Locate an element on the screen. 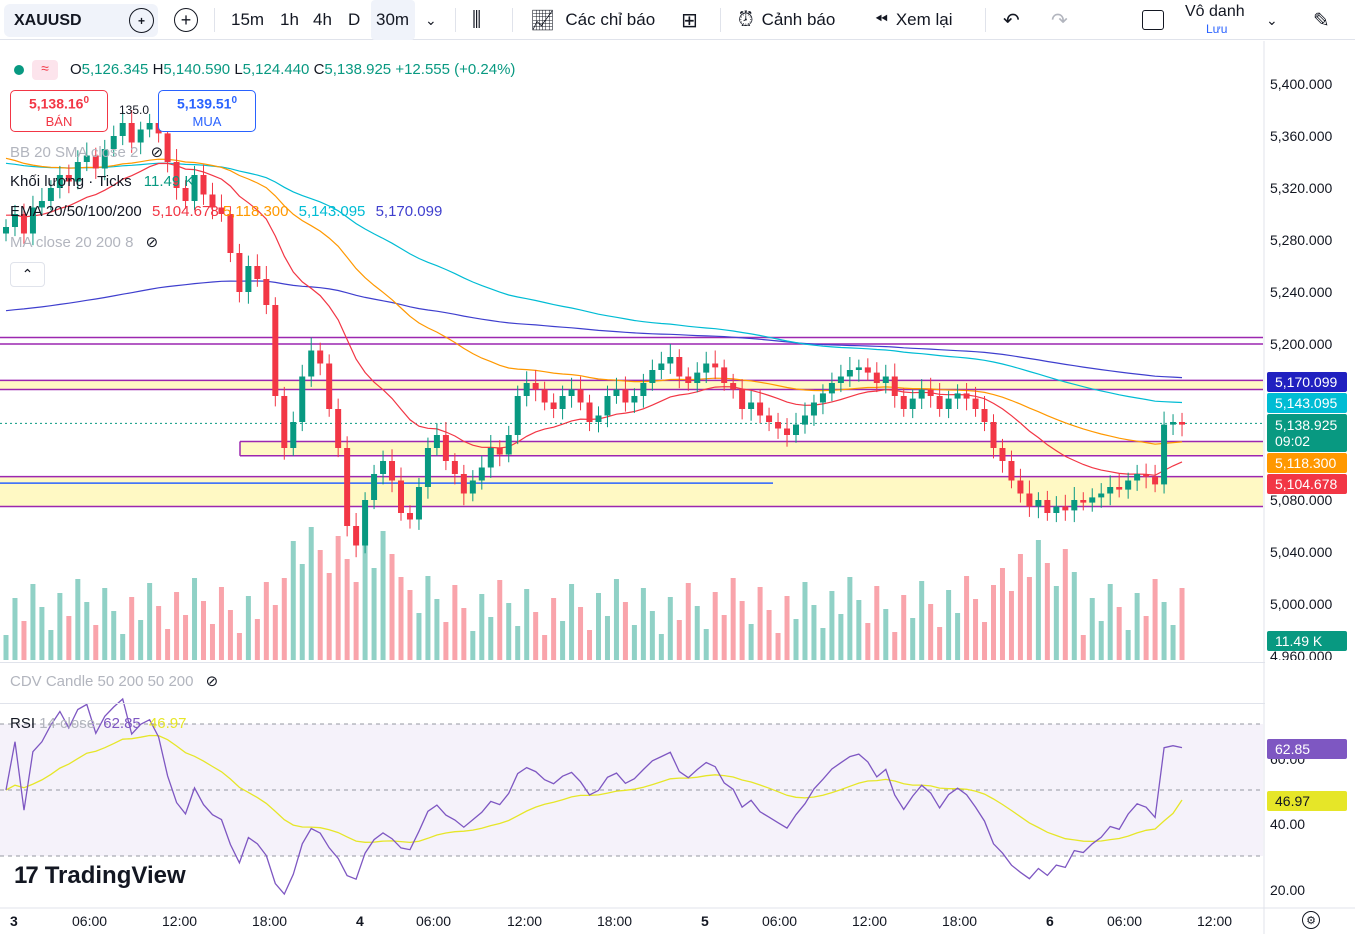  cdv-legend: CDV Candle 50 200 50 200 ⊘ is located at coordinates (114, 681).